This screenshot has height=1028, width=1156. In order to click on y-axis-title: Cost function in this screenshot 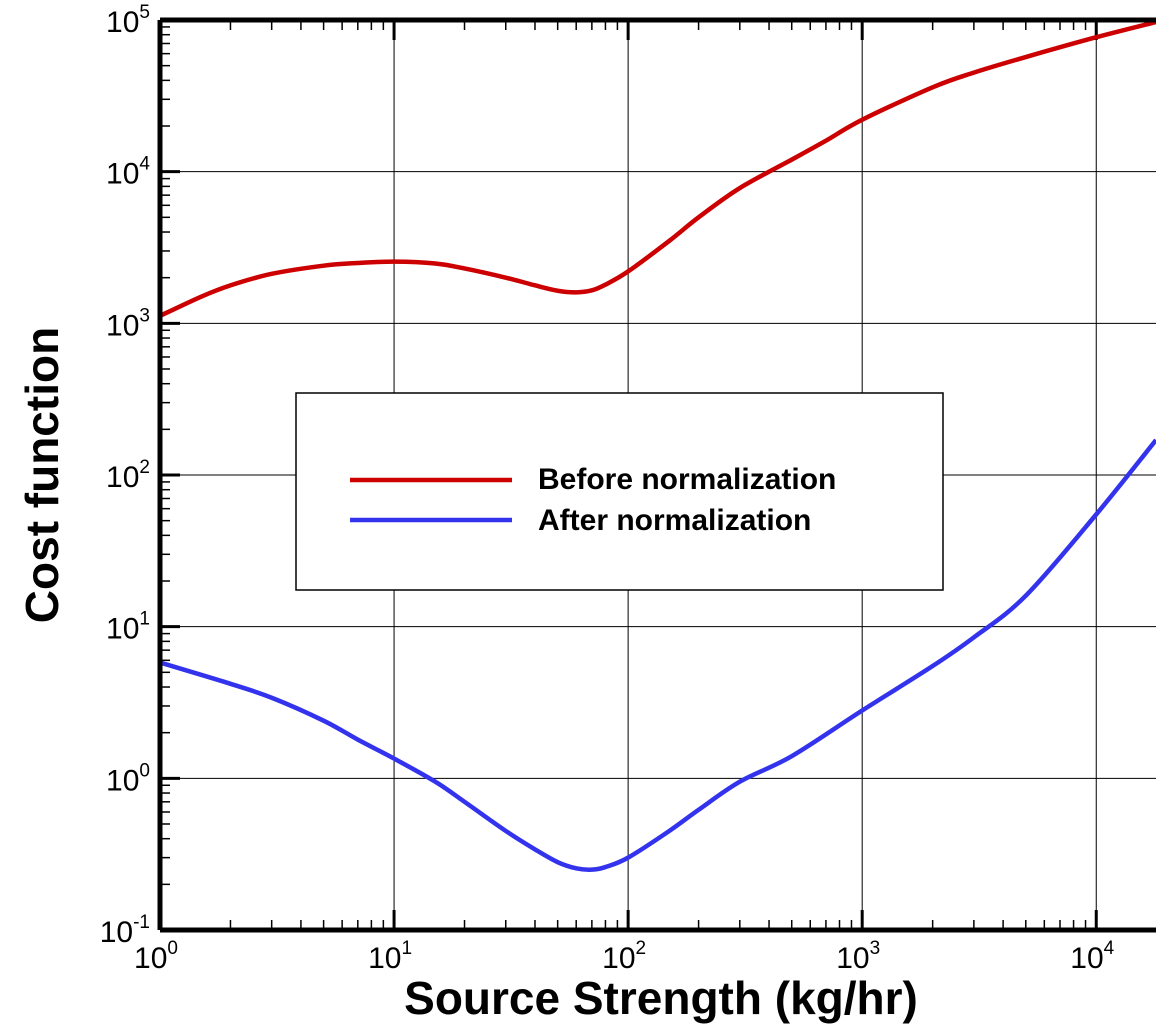, I will do `click(42, 475)`.